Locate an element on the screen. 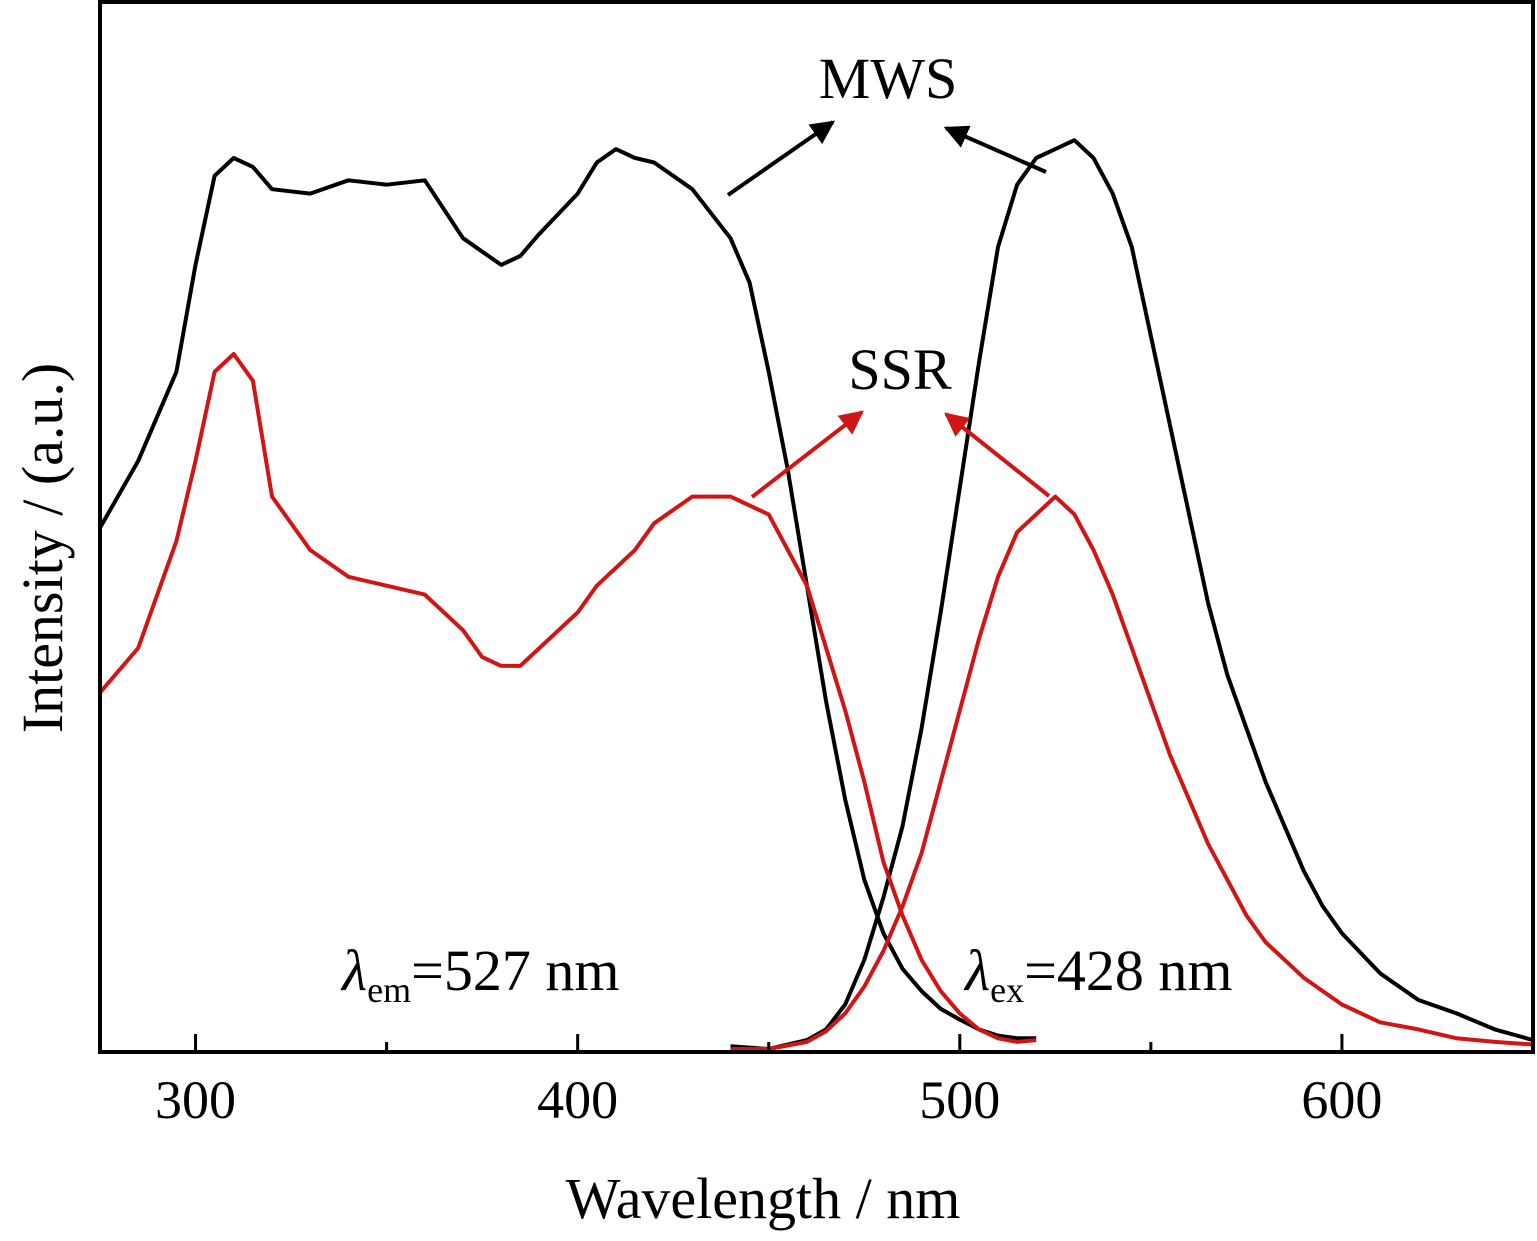 The width and height of the screenshot is (1537, 1241). em-subscript: em is located at coordinates (389, 990).